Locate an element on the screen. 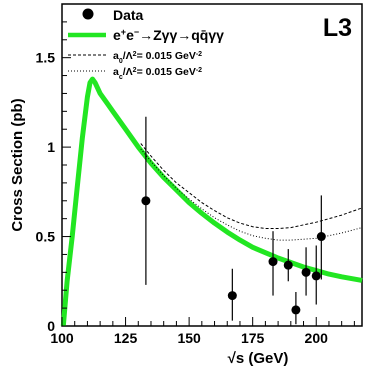 This screenshot has height=369, width=365. y-tick-label: 0 is located at coordinates (51, 326).